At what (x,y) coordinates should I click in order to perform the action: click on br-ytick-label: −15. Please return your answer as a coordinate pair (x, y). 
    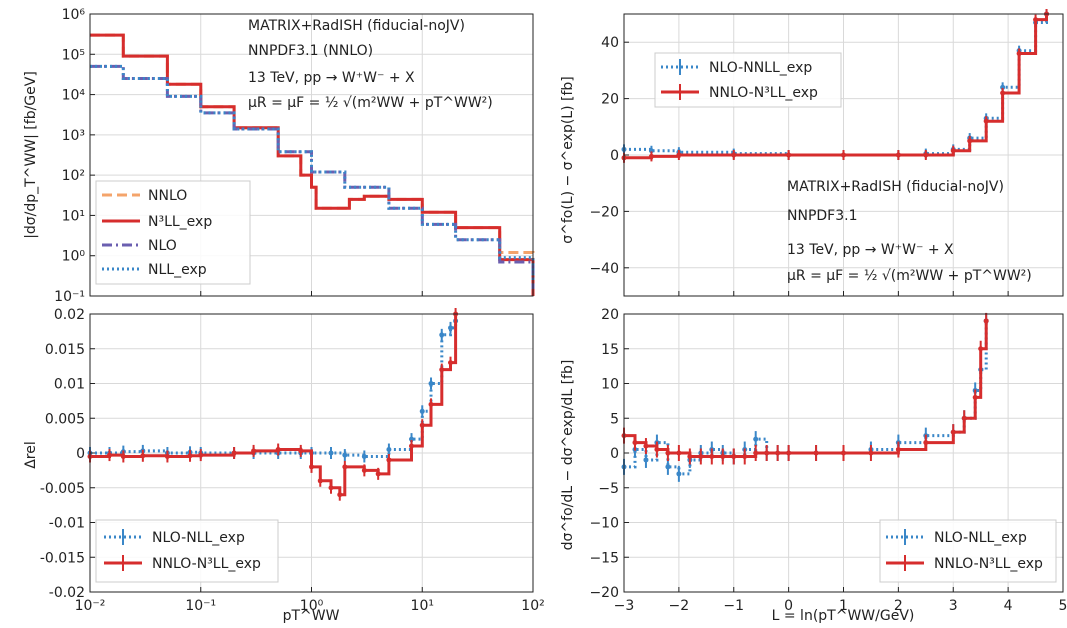
    Looking at the image, I should click on (604, 558).